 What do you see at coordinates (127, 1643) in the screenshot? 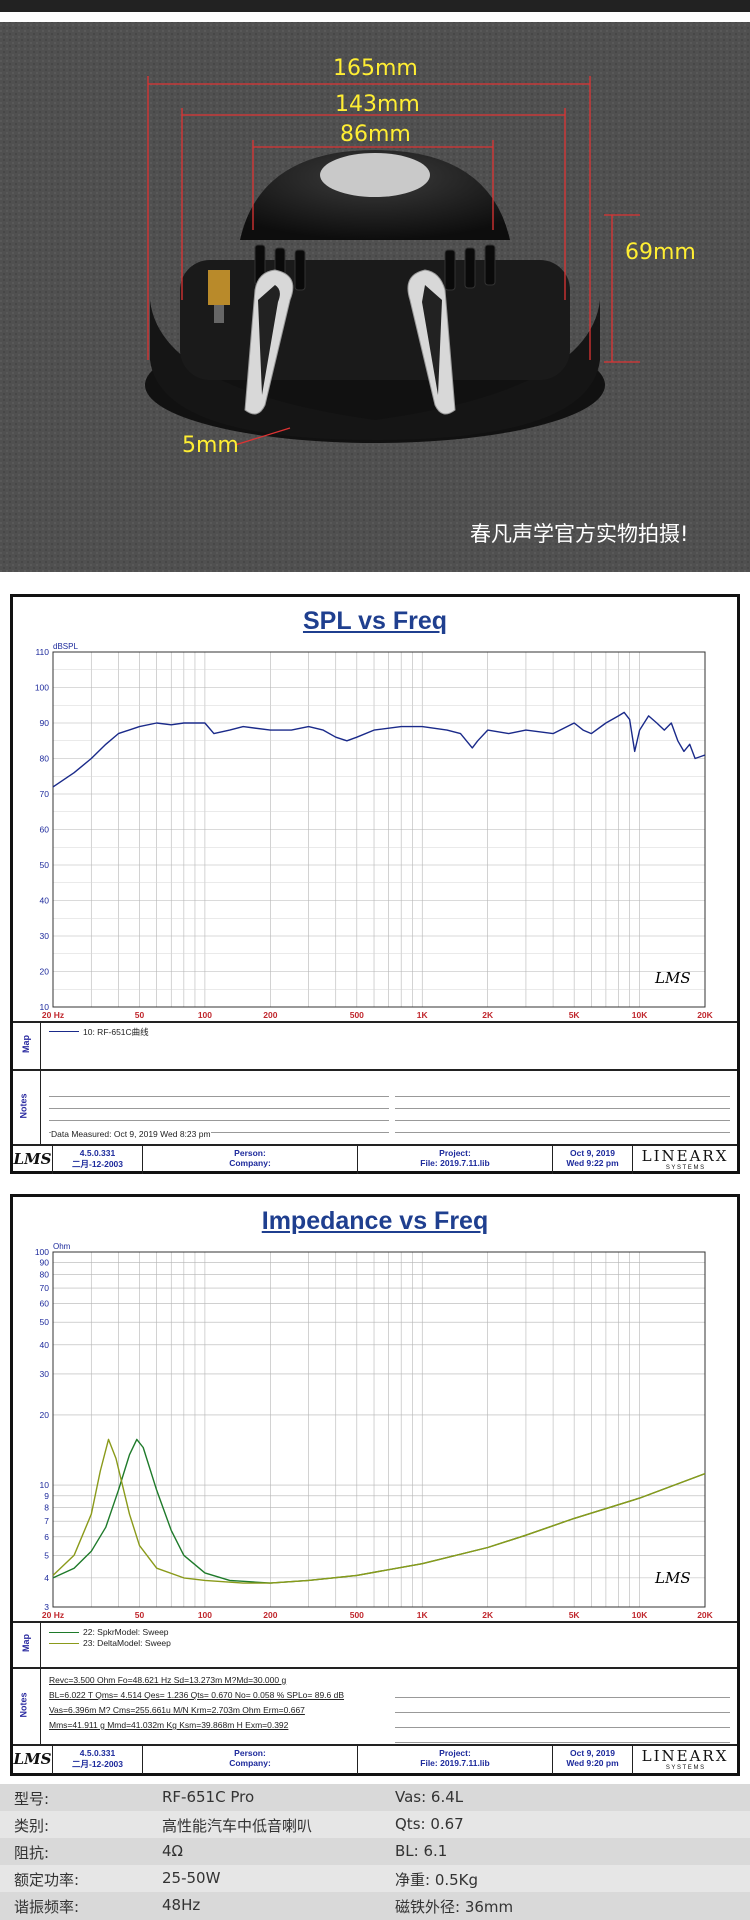
I see `imp-legend-label-2: 23: DeltaModel: Sweep` at bounding box center [127, 1643].